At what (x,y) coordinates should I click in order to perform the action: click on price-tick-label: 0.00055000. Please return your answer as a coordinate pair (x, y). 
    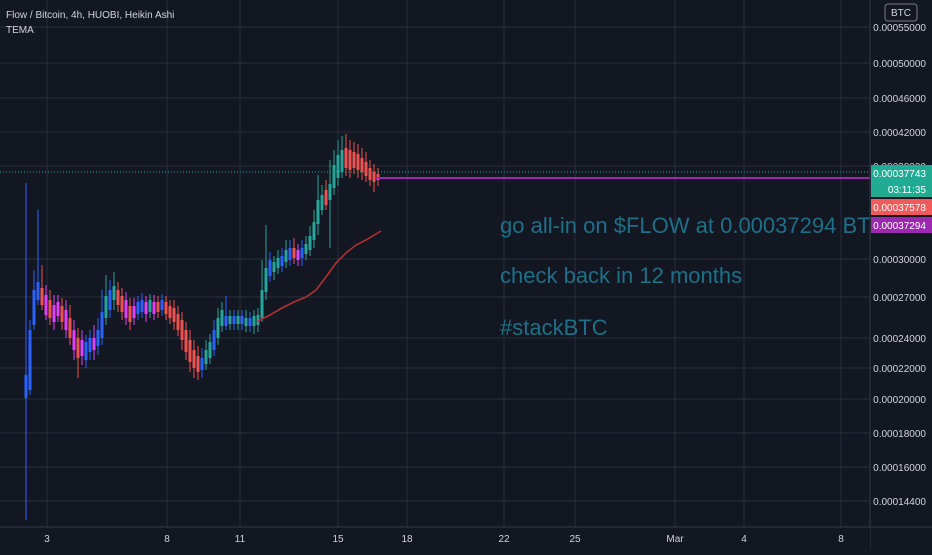
    Looking at the image, I should click on (899, 28).